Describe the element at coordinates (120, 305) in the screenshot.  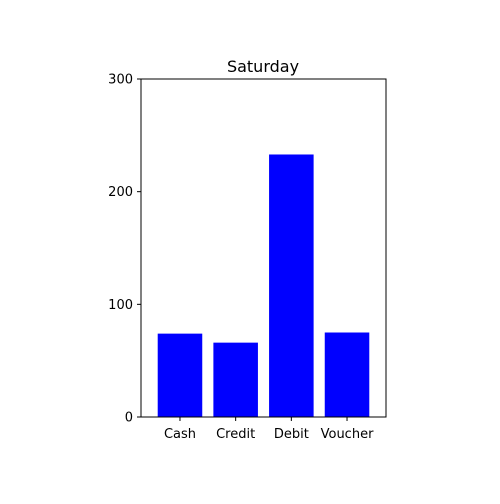
I see `y-tick-label: 100` at that location.